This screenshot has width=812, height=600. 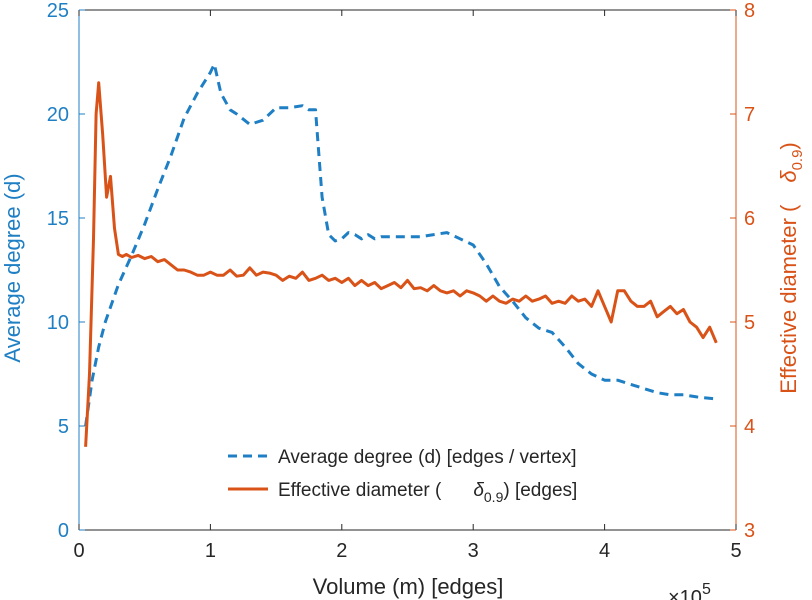 What do you see at coordinates (210, 551) in the screenshot?
I see `x-tick-label: 1` at bounding box center [210, 551].